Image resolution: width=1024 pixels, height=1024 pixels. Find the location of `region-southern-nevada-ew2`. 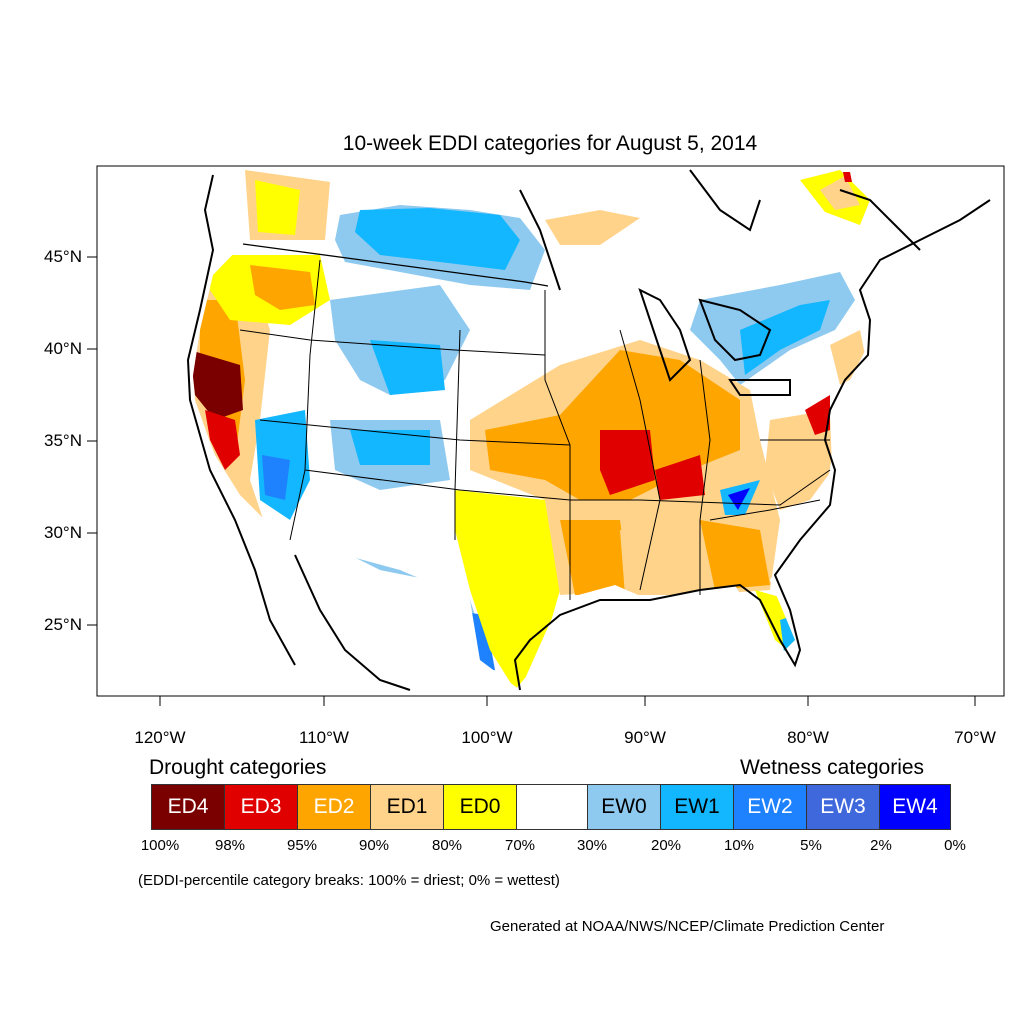

region-southern-nevada-ew2 is located at coordinates (276, 477).